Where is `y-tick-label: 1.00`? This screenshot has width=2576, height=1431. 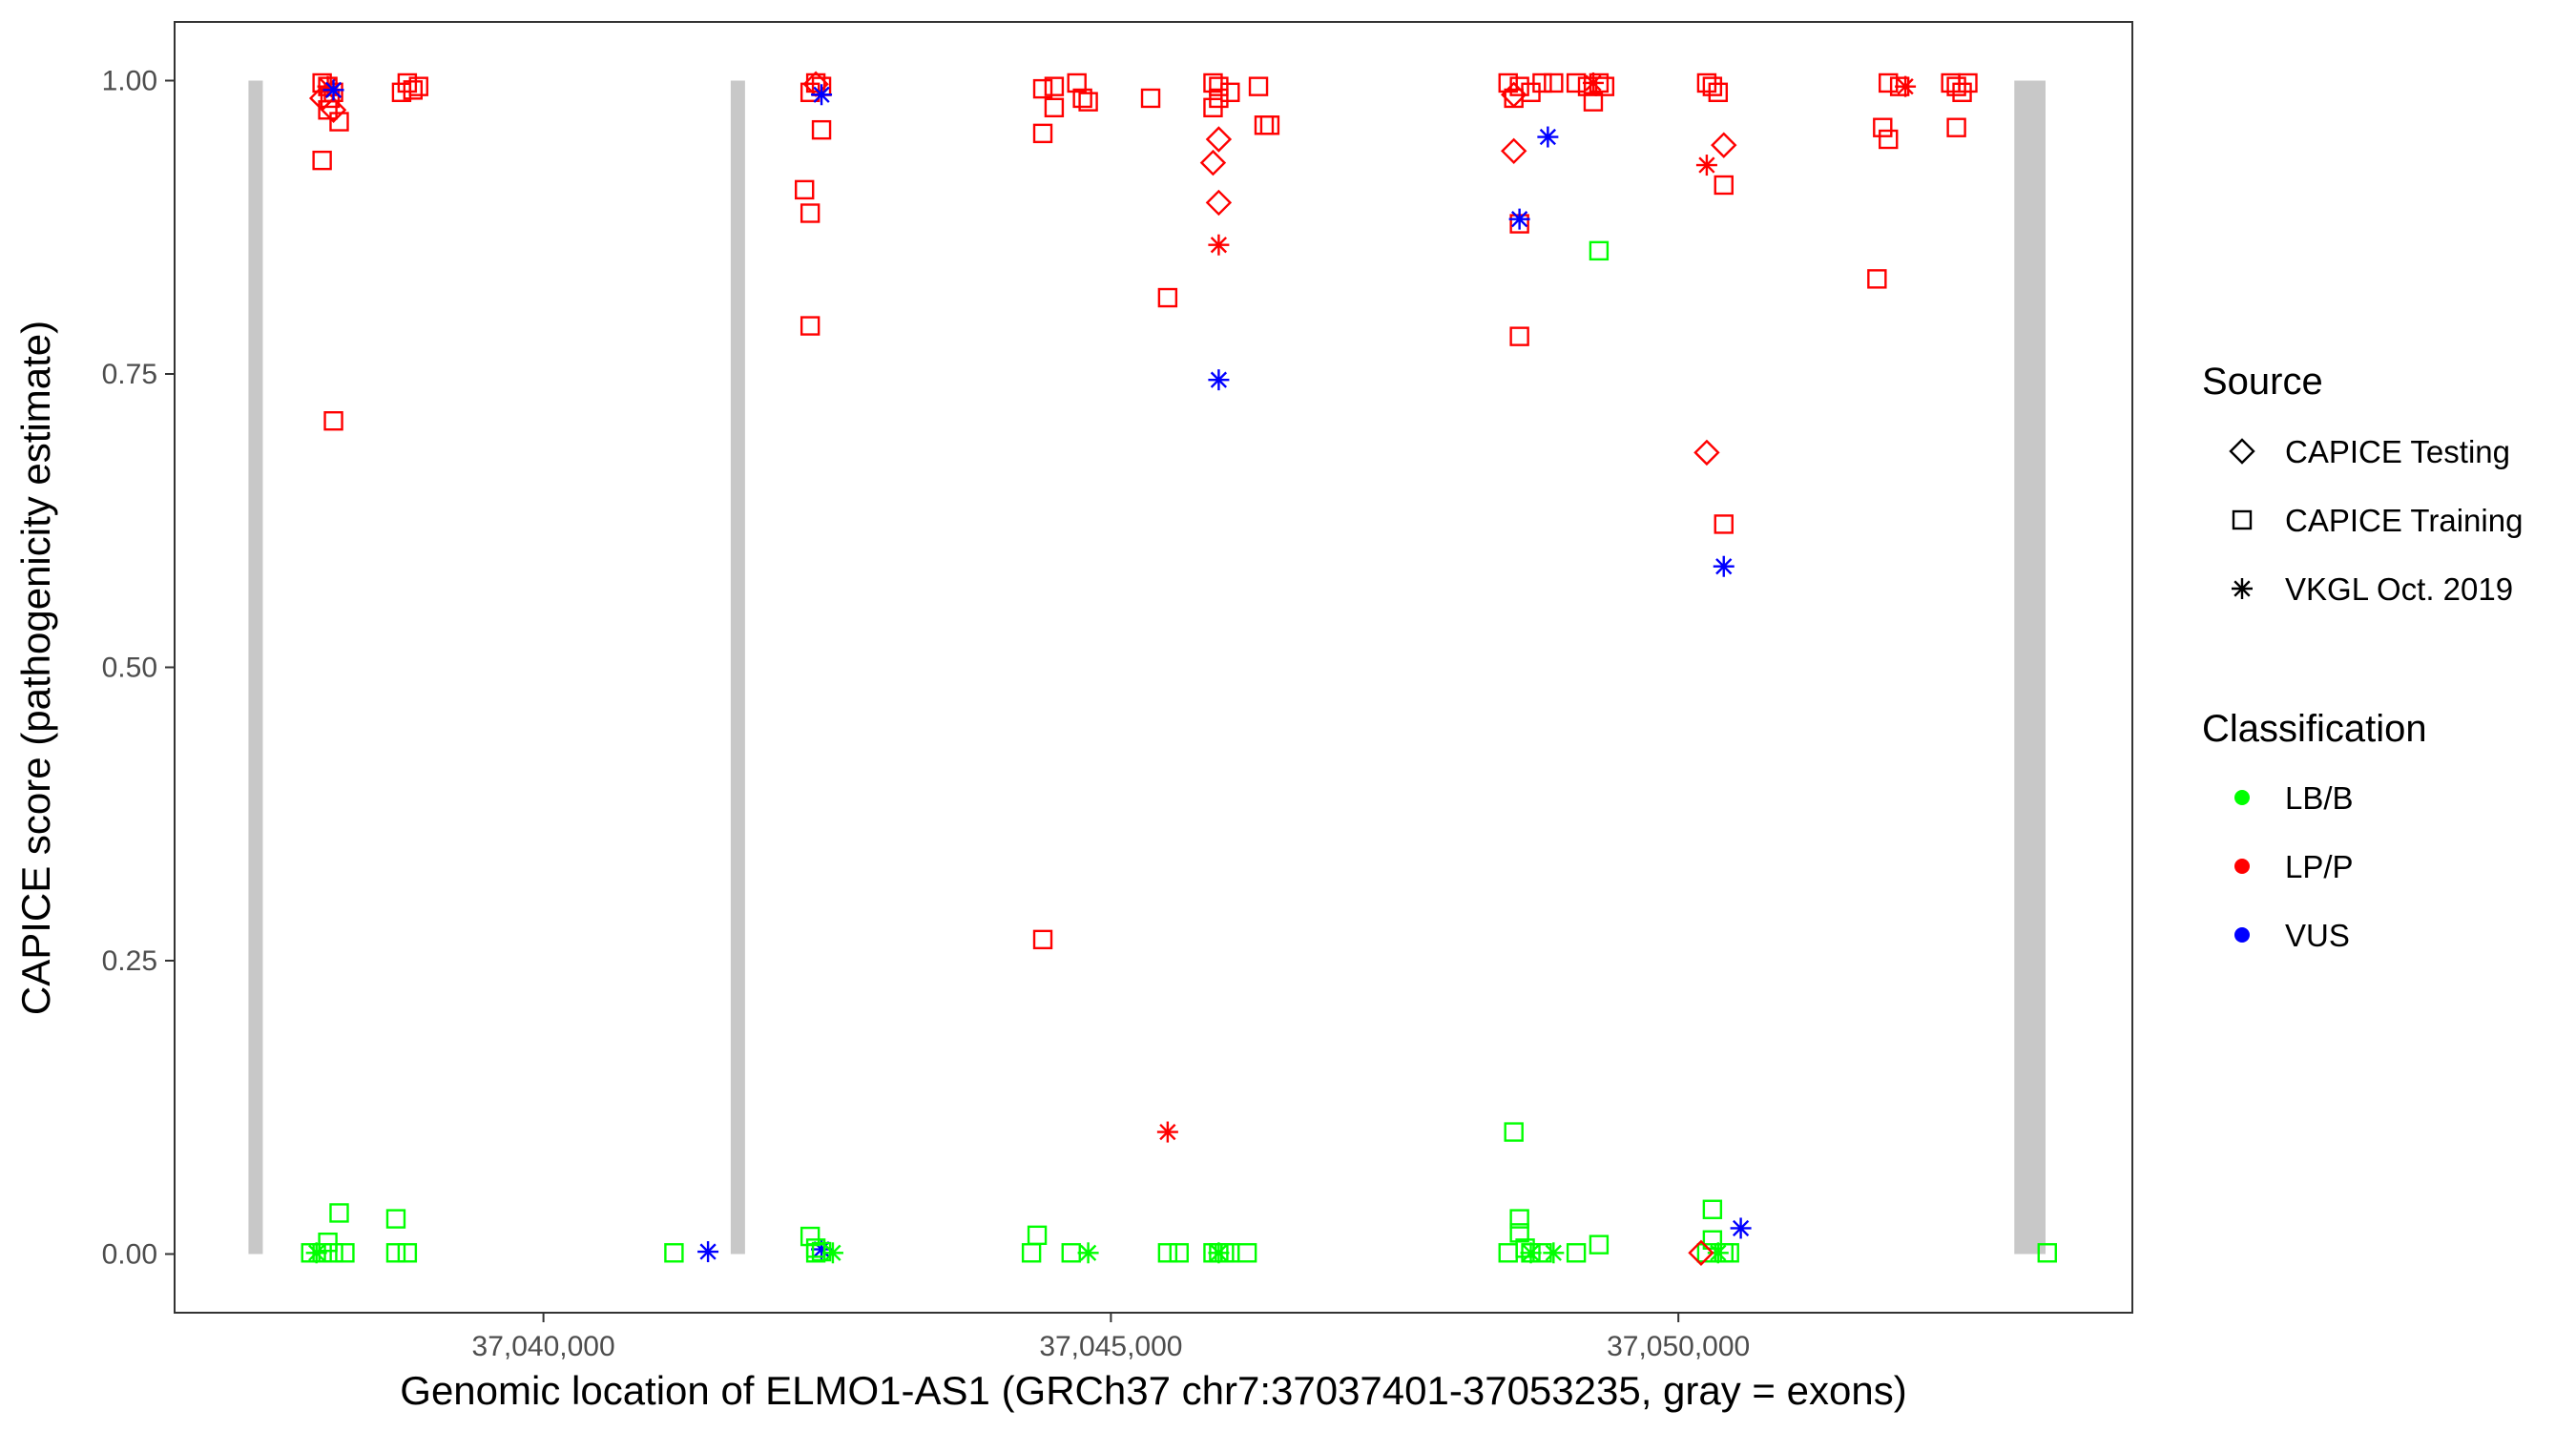
y-tick-label: 1.00 is located at coordinates (129, 81).